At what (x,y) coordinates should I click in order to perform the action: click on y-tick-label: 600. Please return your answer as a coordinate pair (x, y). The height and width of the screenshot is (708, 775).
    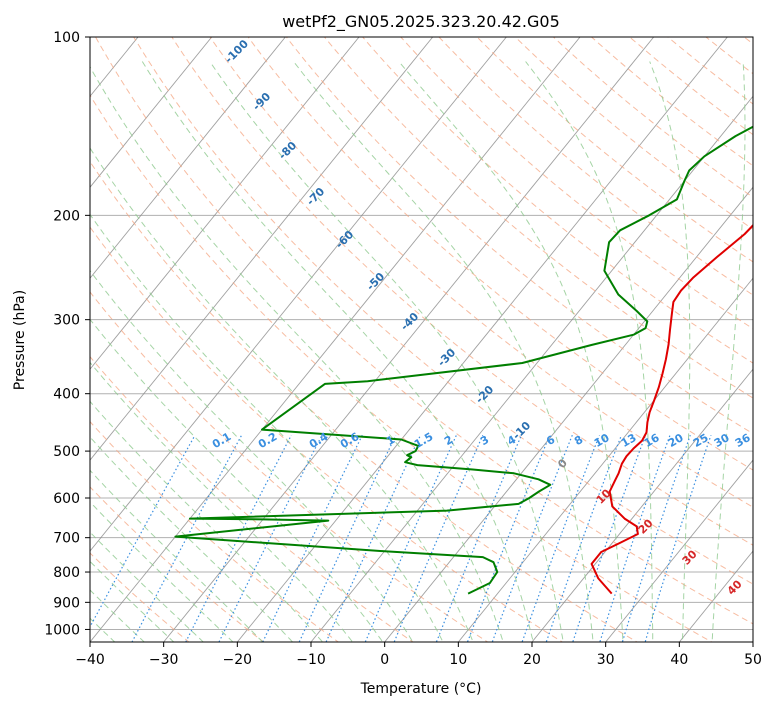
    Looking at the image, I should click on (66, 499).